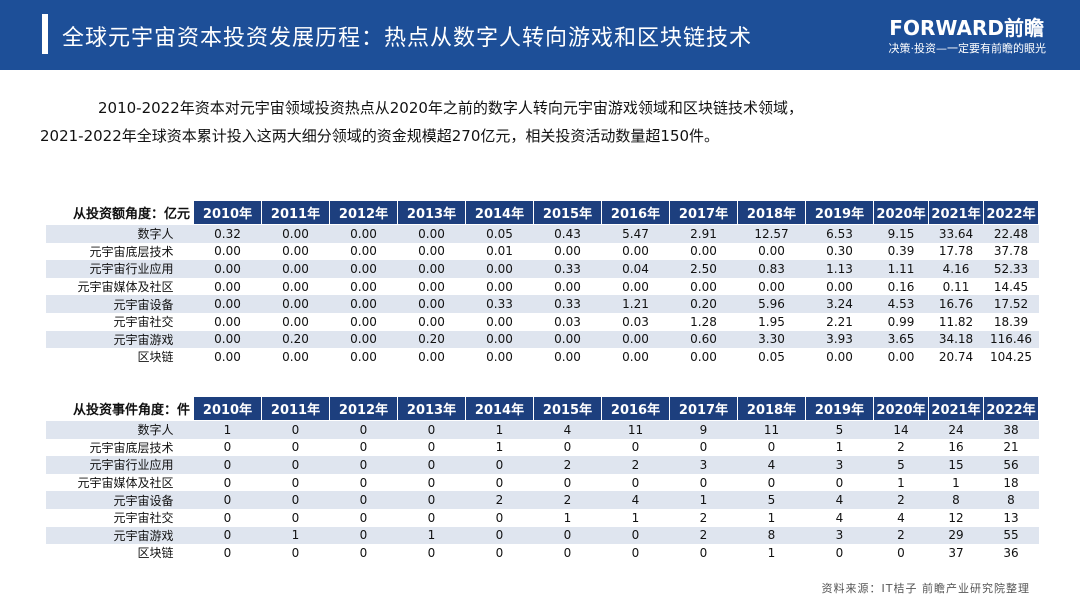 The image size is (1080, 607). I want to click on cell: 9, so click(703, 429).